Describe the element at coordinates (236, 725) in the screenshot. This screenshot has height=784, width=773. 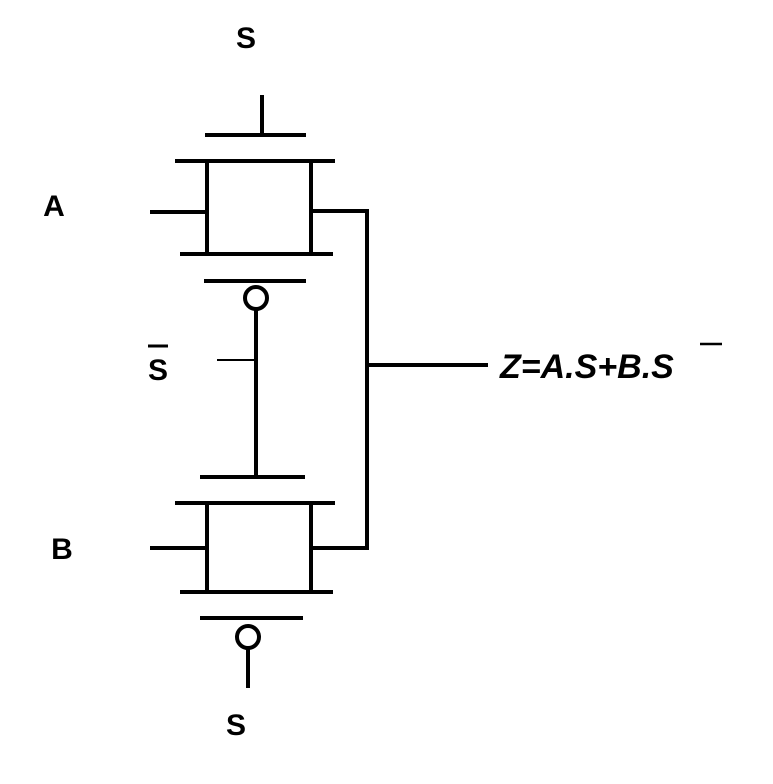
I see `label-select-bottom: S` at that location.